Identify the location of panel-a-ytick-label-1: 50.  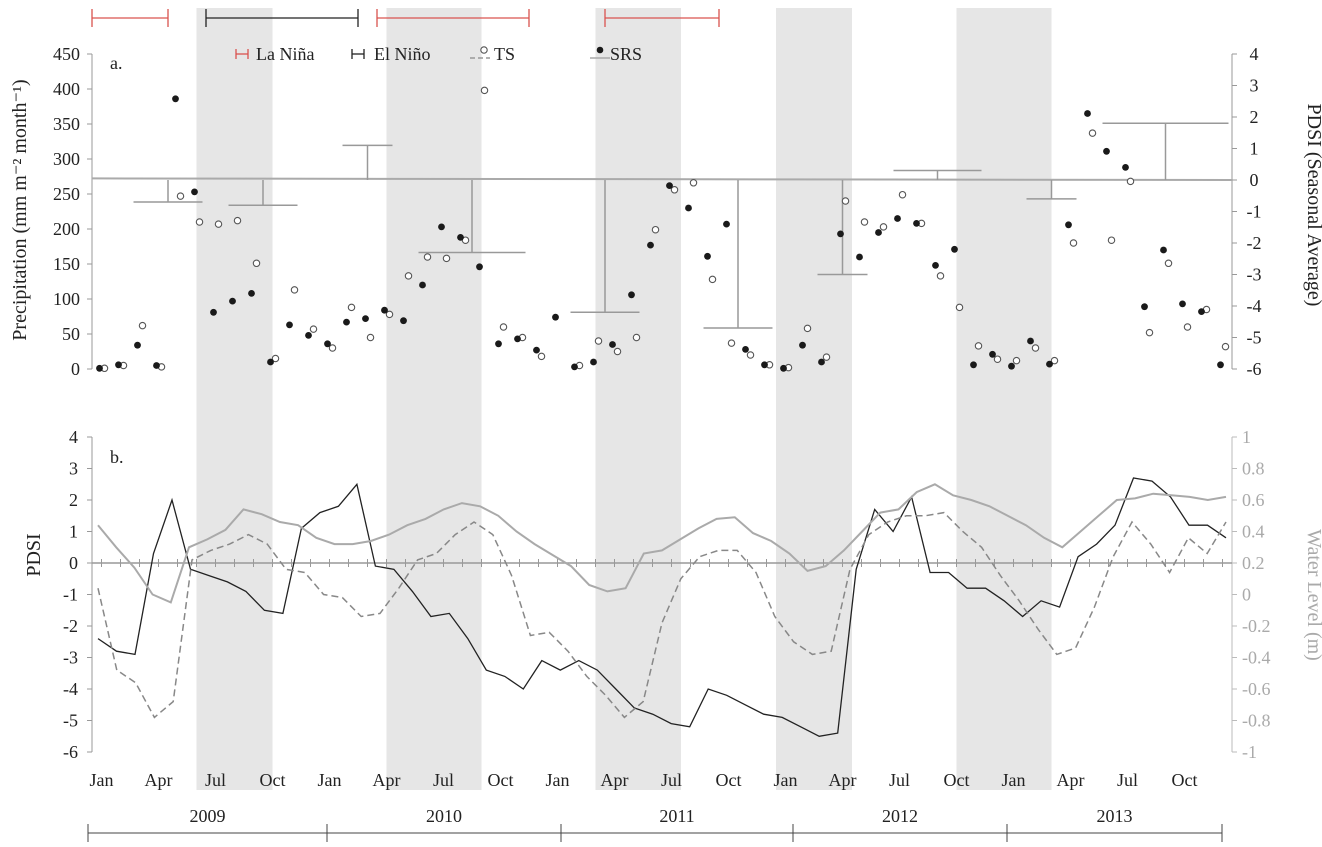
(71, 334).